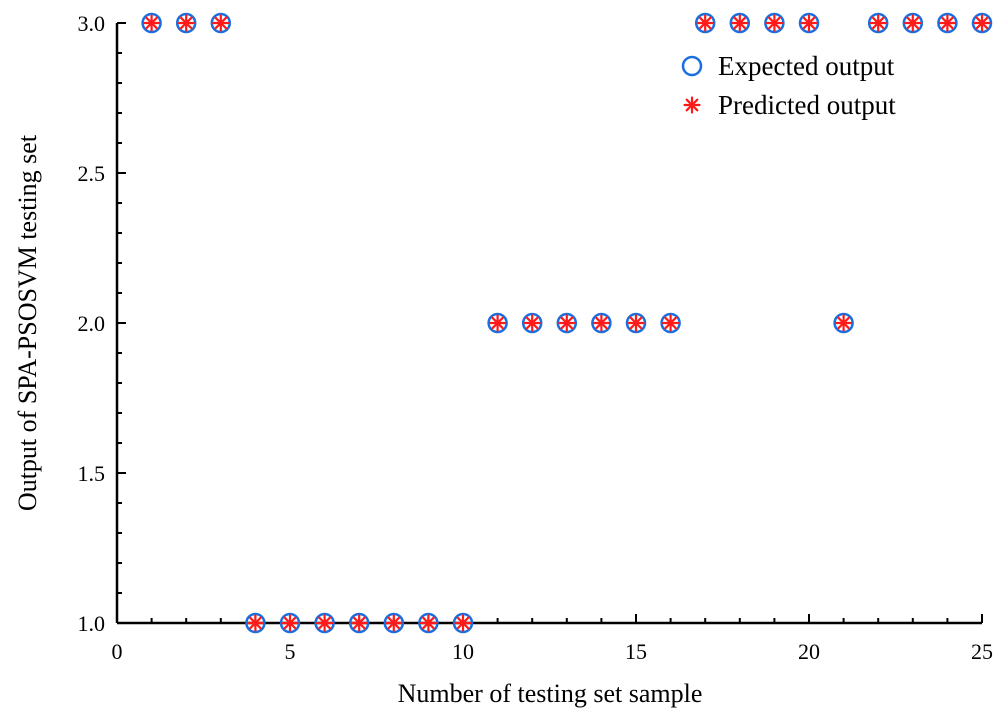 The image size is (1000, 715). I want to click on x-tick-label: 5, so click(290, 651).